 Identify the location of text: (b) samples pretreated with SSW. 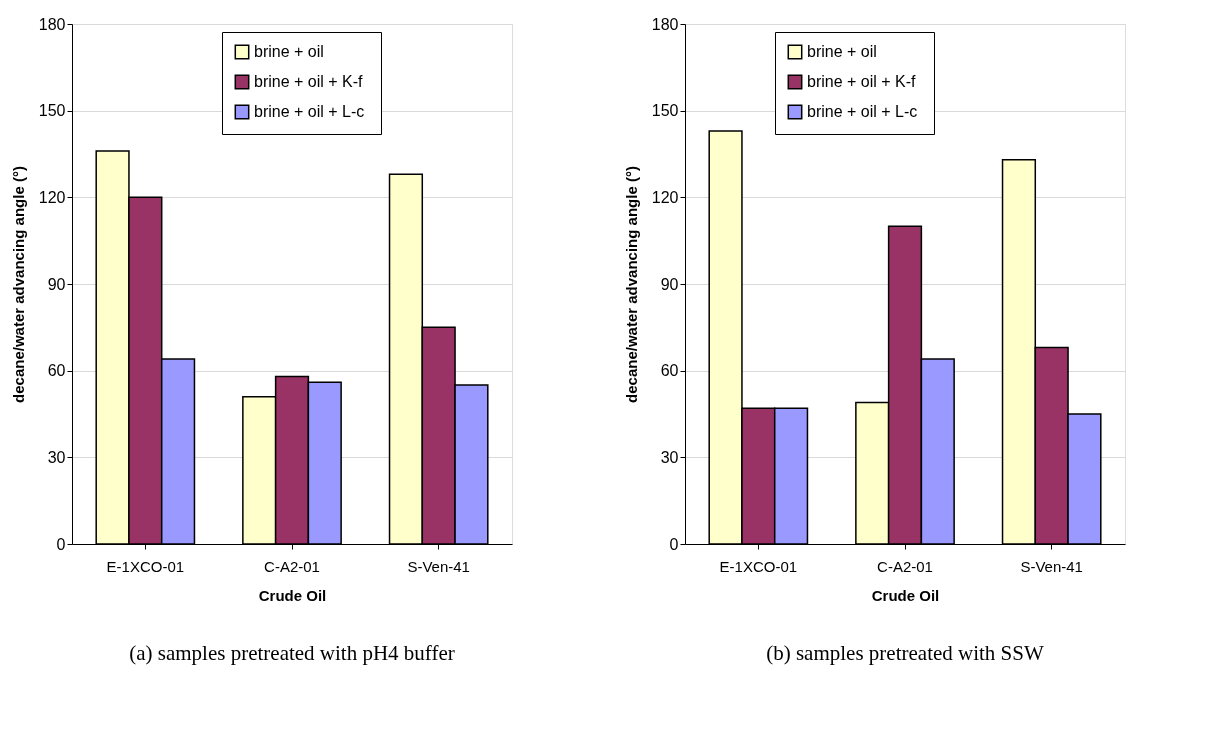
(905, 653).